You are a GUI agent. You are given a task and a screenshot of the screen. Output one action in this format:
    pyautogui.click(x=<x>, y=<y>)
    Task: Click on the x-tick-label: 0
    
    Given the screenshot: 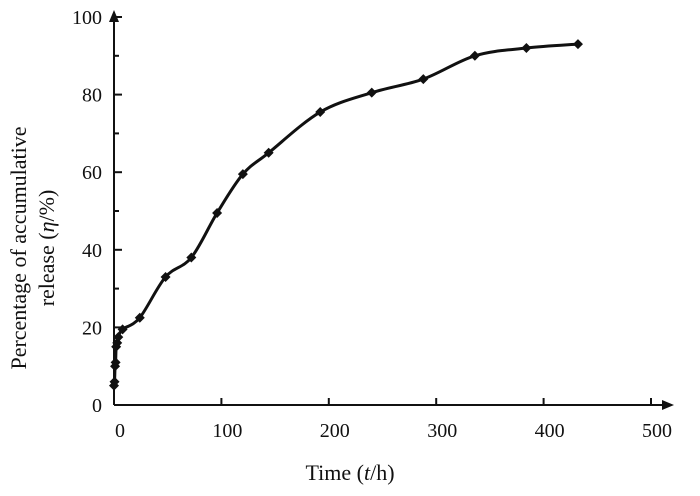 What is the action you would take?
    pyautogui.click(x=120, y=431)
    